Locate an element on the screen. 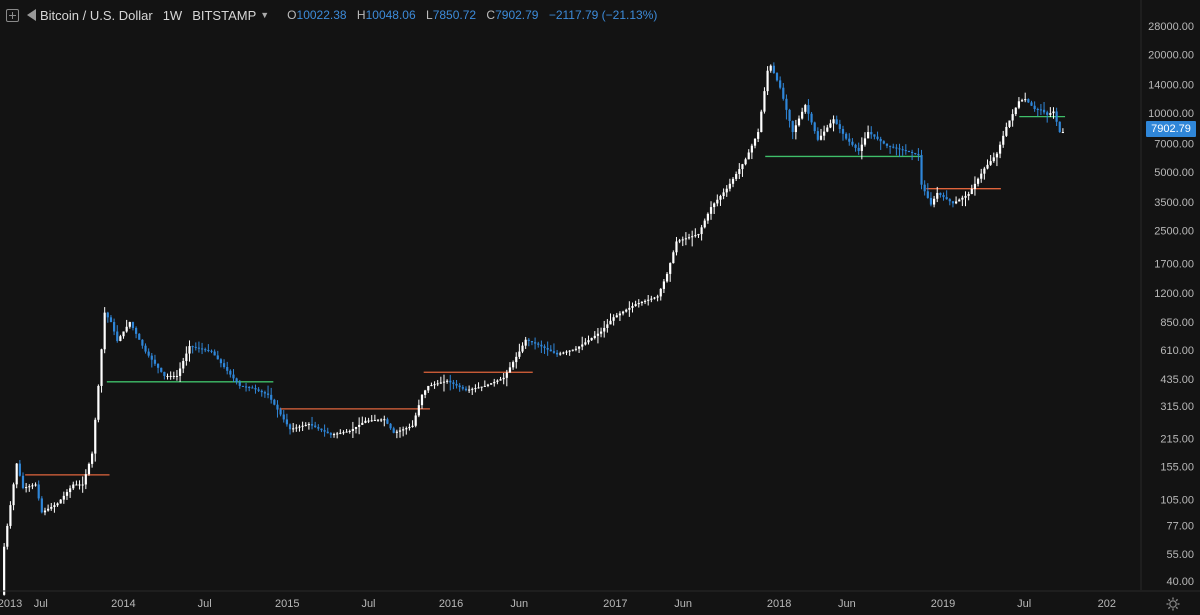 Image resolution: width=1200 pixels, height=615 pixels. high-key: H is located at coordinates (361, 15).